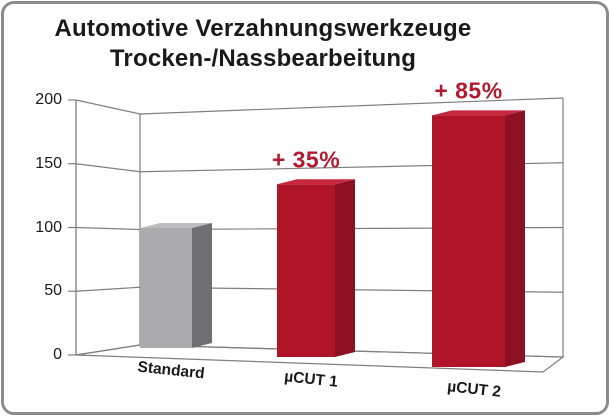 This screenshot has height=416, width=610. I want to click on bar-standard-front, so click(166, 288).